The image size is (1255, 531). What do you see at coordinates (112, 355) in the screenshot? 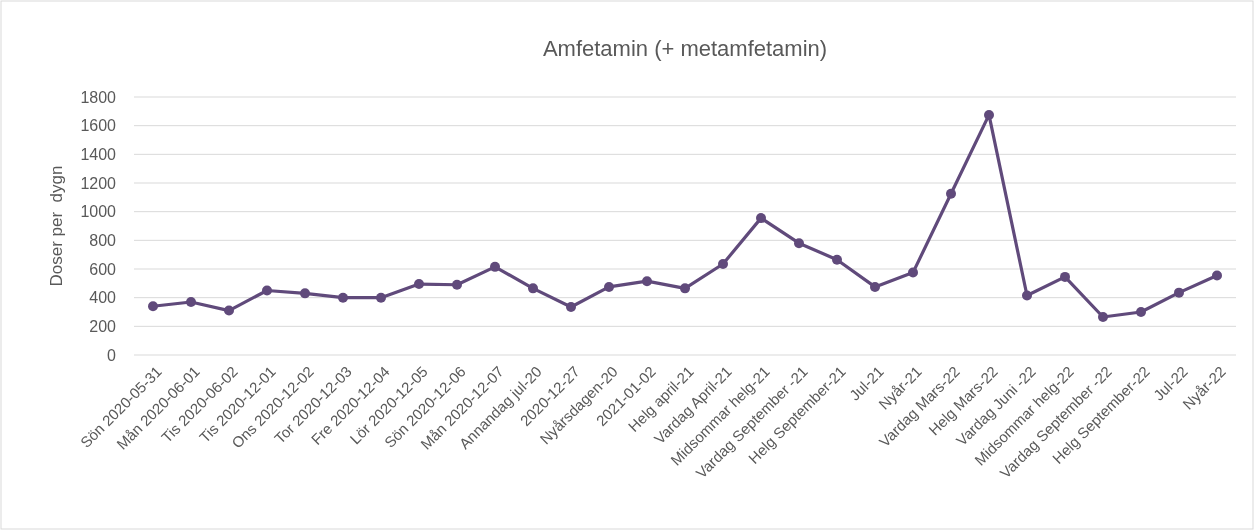
I see `y-tick-label: 0` at bounding box center [112, 355].